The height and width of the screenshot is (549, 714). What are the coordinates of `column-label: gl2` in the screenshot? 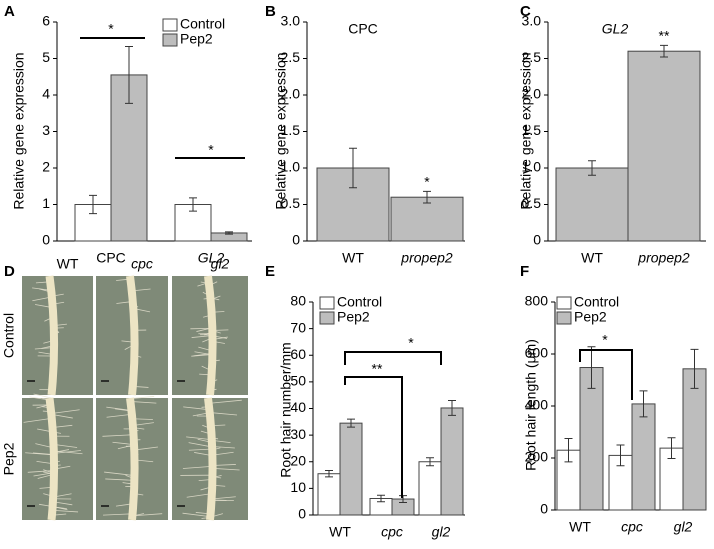 It's located at (220, 264).